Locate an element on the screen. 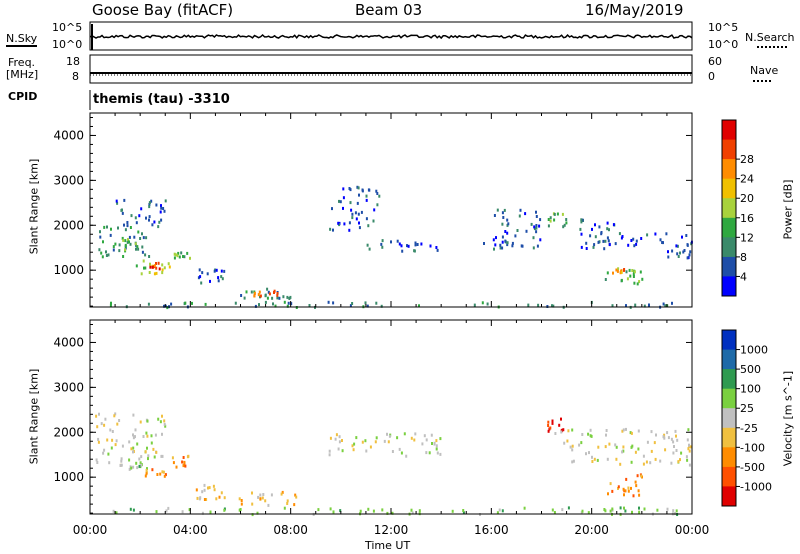 The height and width of the screenshot is (554, 800). y-tick-label: 4000 is located at coordinates (68, 135).